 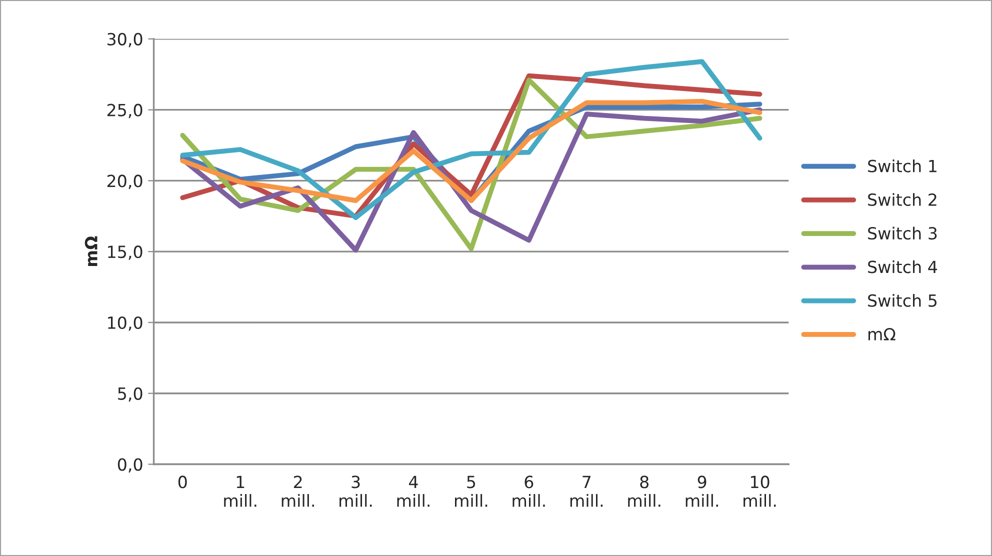 I want to click on y-tick-label: 20,0, so click(x=124, y=181).